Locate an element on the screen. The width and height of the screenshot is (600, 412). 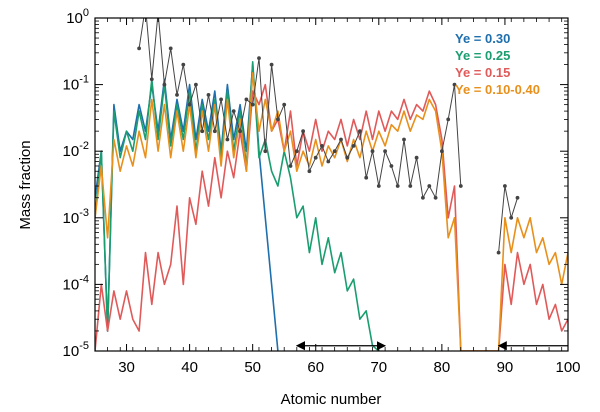
x-axis-title: Atomic number is located at coordinates (331, 399).